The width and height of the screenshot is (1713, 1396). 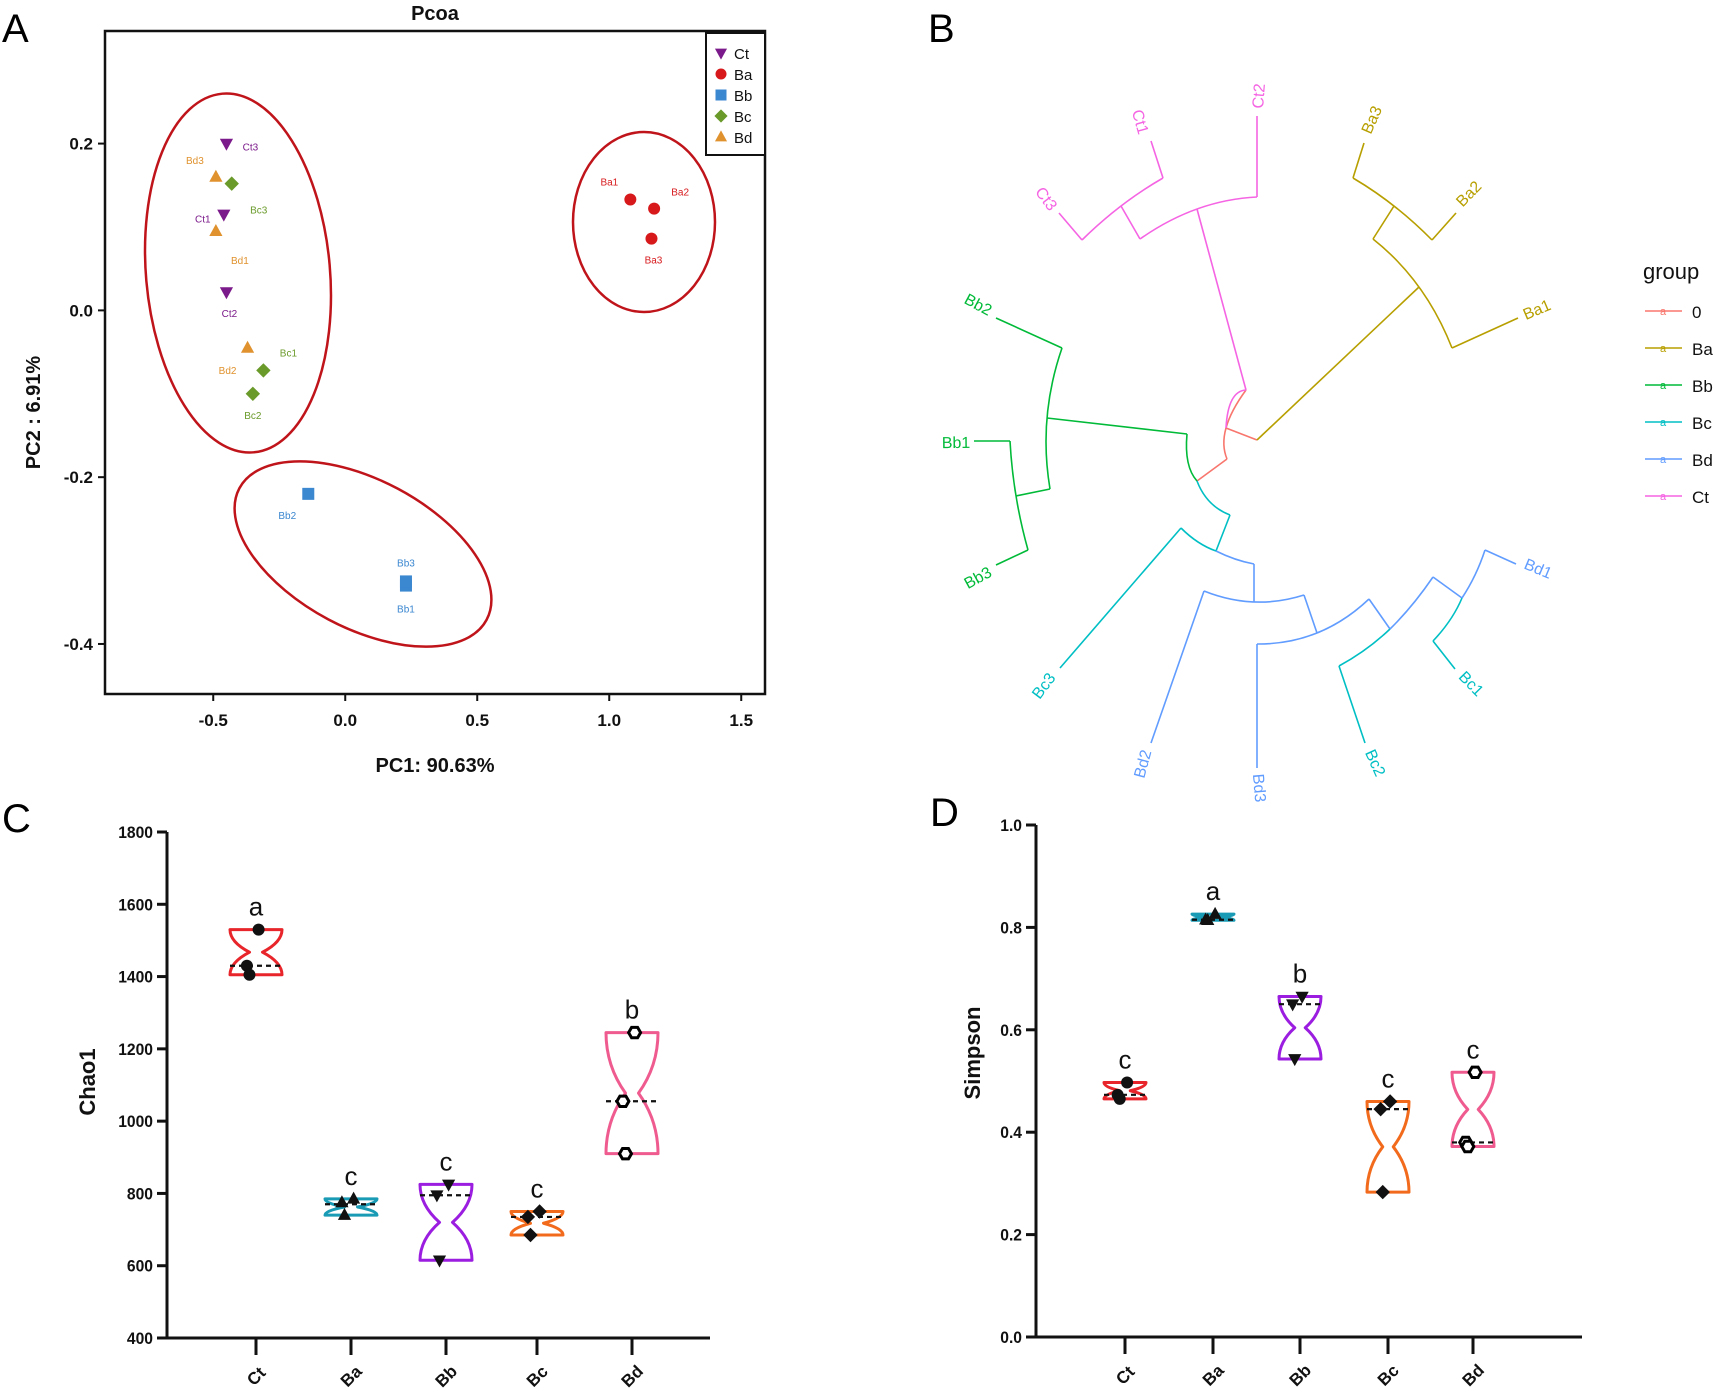 I want to click on point-bd1, so click(x=216, y=229).